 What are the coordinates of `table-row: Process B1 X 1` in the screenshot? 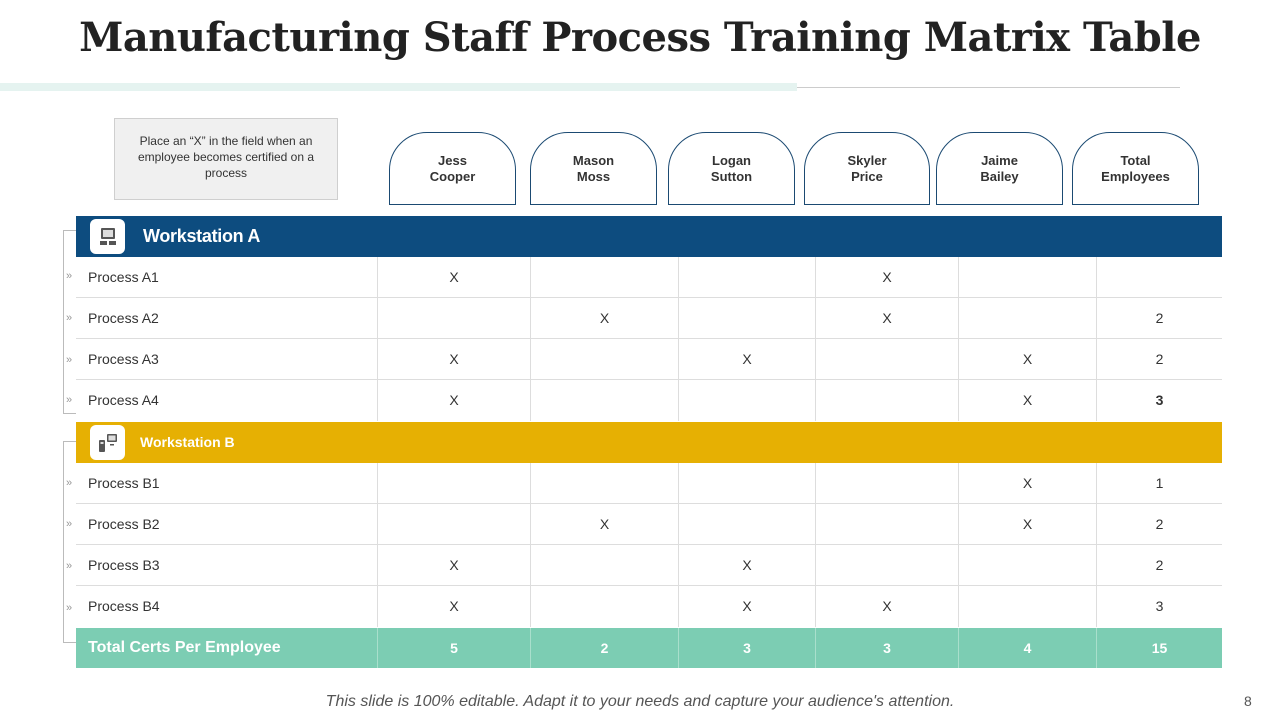 It's located at (649, 483).